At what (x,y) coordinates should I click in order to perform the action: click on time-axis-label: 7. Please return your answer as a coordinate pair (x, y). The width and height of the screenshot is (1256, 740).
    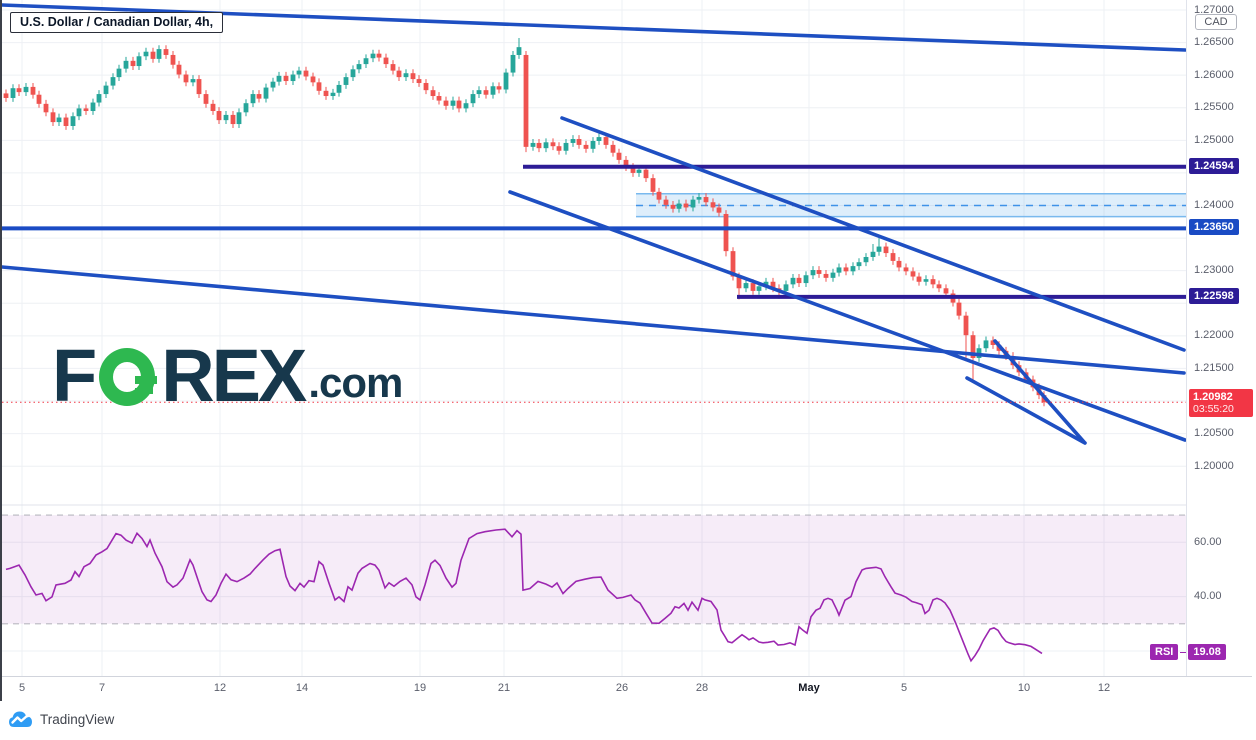
    Looking at the image, I should click on (102, 688).